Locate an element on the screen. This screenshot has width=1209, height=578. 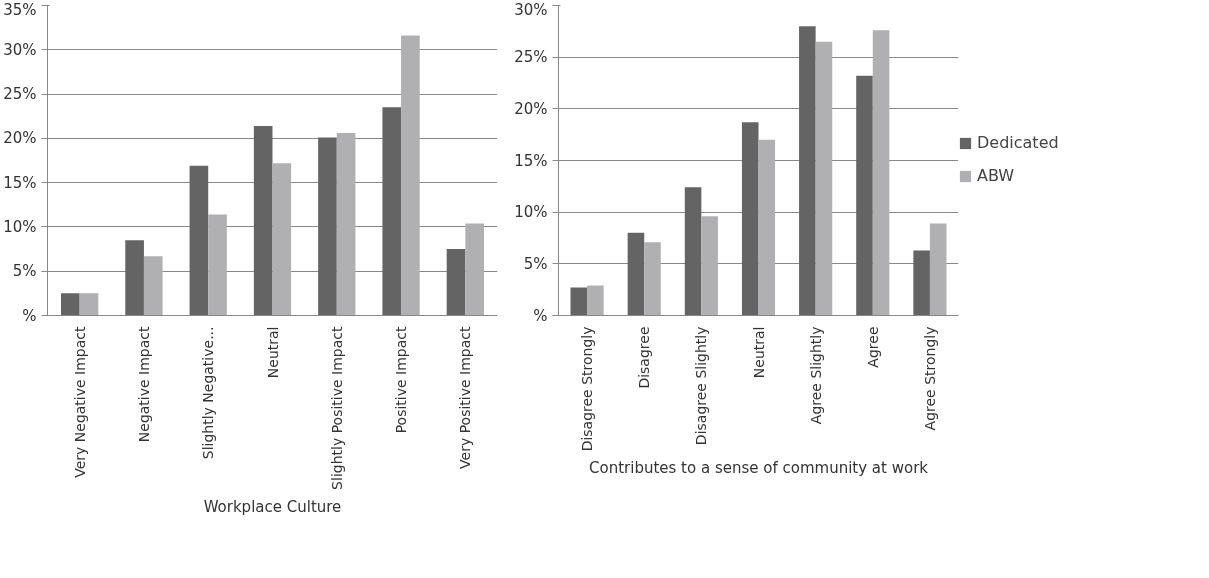
x-tick-label: Disagree Strongly is located at coordinates (587, 389).